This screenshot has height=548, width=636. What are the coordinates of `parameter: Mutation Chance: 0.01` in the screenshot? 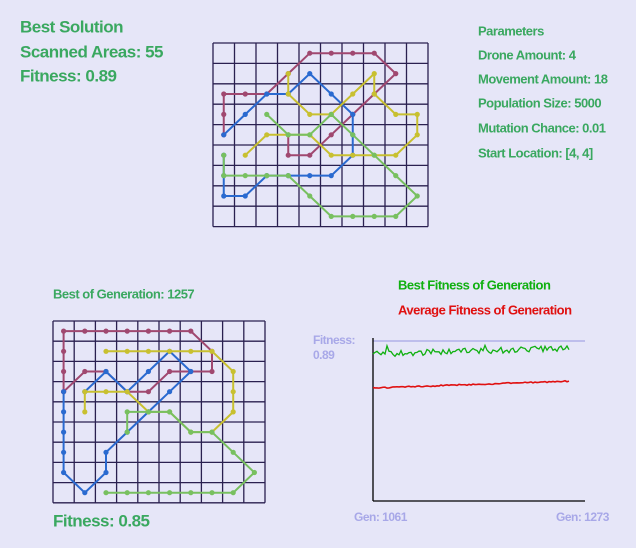 It's located at (542, 127).